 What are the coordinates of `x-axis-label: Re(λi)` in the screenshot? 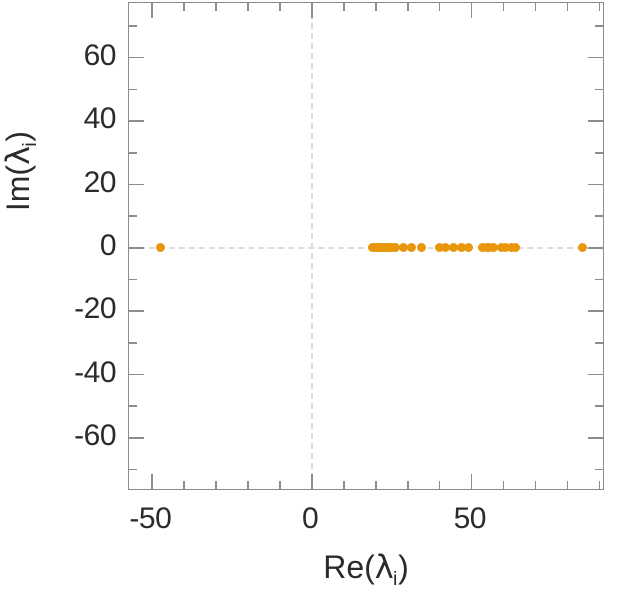 It's located at (366, 569).